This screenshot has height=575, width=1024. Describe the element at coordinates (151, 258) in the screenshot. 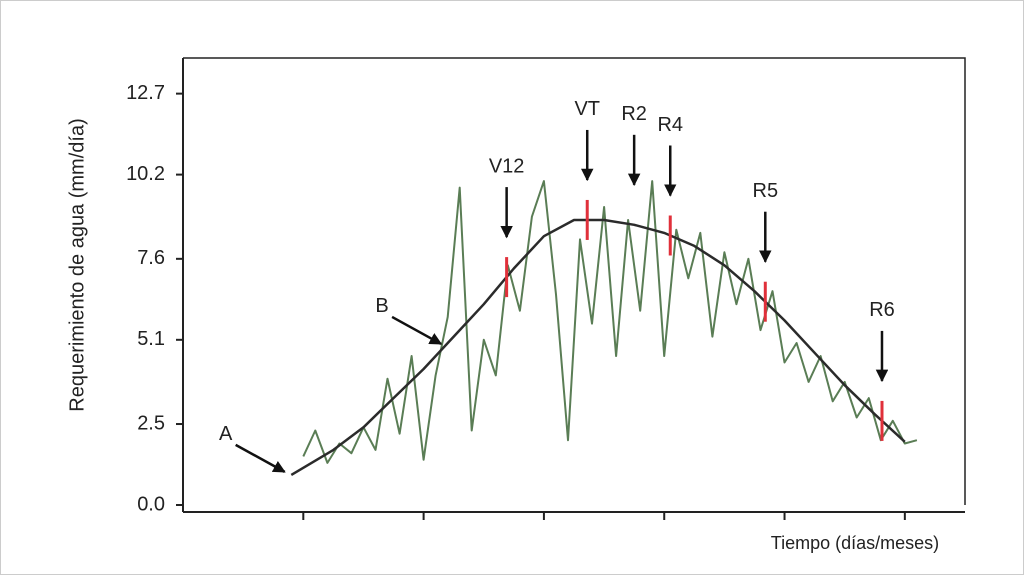

I see `y-tick-label: 7.6` at that location.